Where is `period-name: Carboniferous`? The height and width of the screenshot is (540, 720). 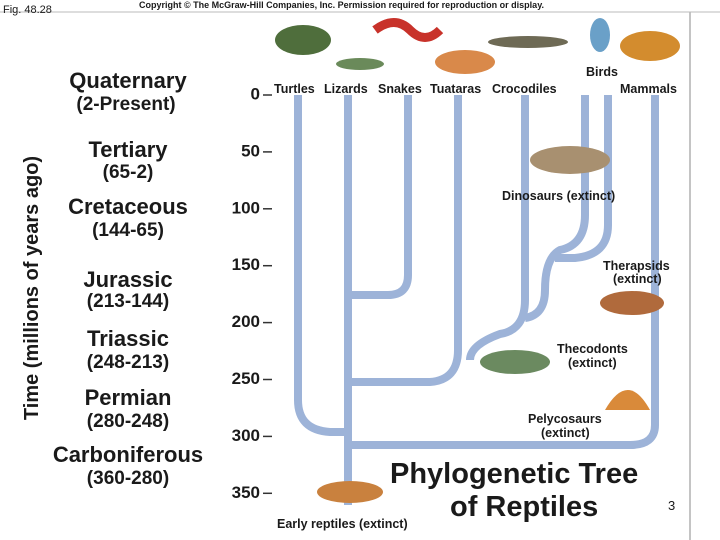 period-name: Carboniferous is located at coordinates (128, 454).